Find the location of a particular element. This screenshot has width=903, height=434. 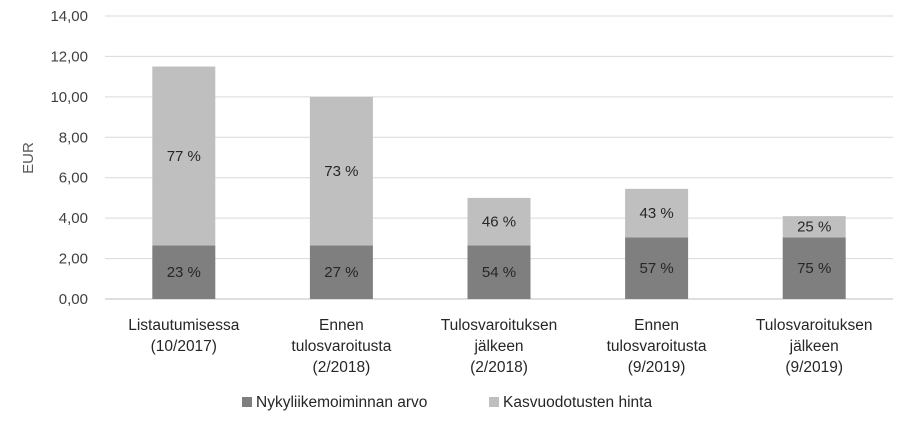

y-tick-label: 4,00 is located at coordinates (73, 218).